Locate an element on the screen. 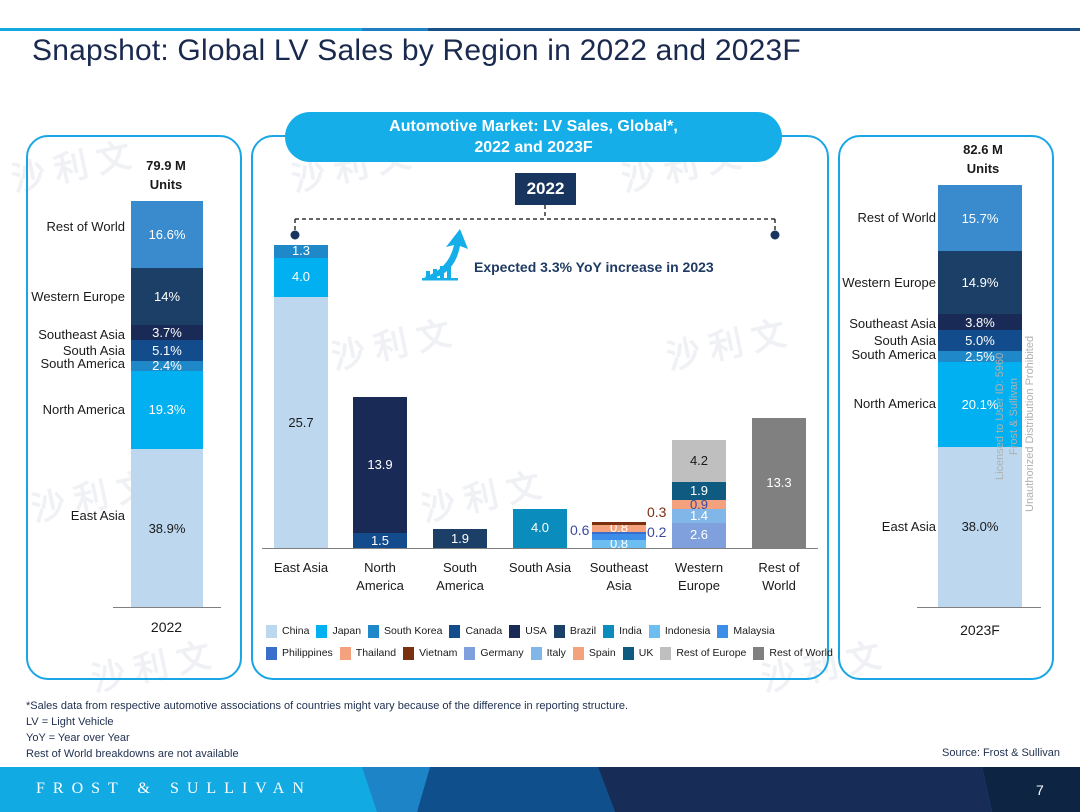 The height and width of the screenshot is (812, 1080). legend-item-thailand: Thailand is located at coordinates (368, 653).